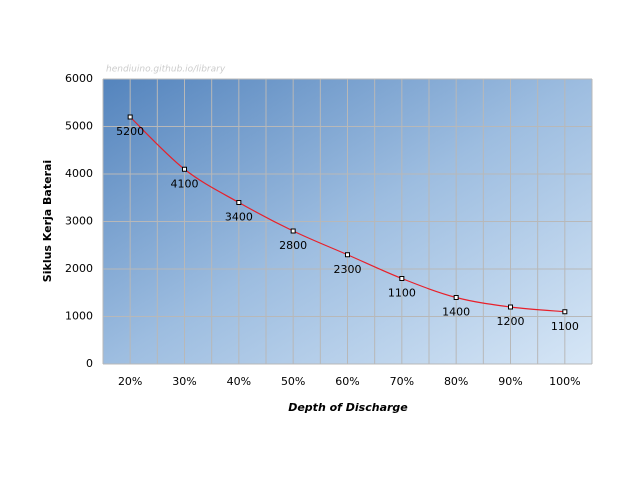 This screenshot has width=640, height=480. What do you see at coordinates (79, 173) in the screenshot?
I see `y-tick-label: 4000` at bounding box center [79, 173].